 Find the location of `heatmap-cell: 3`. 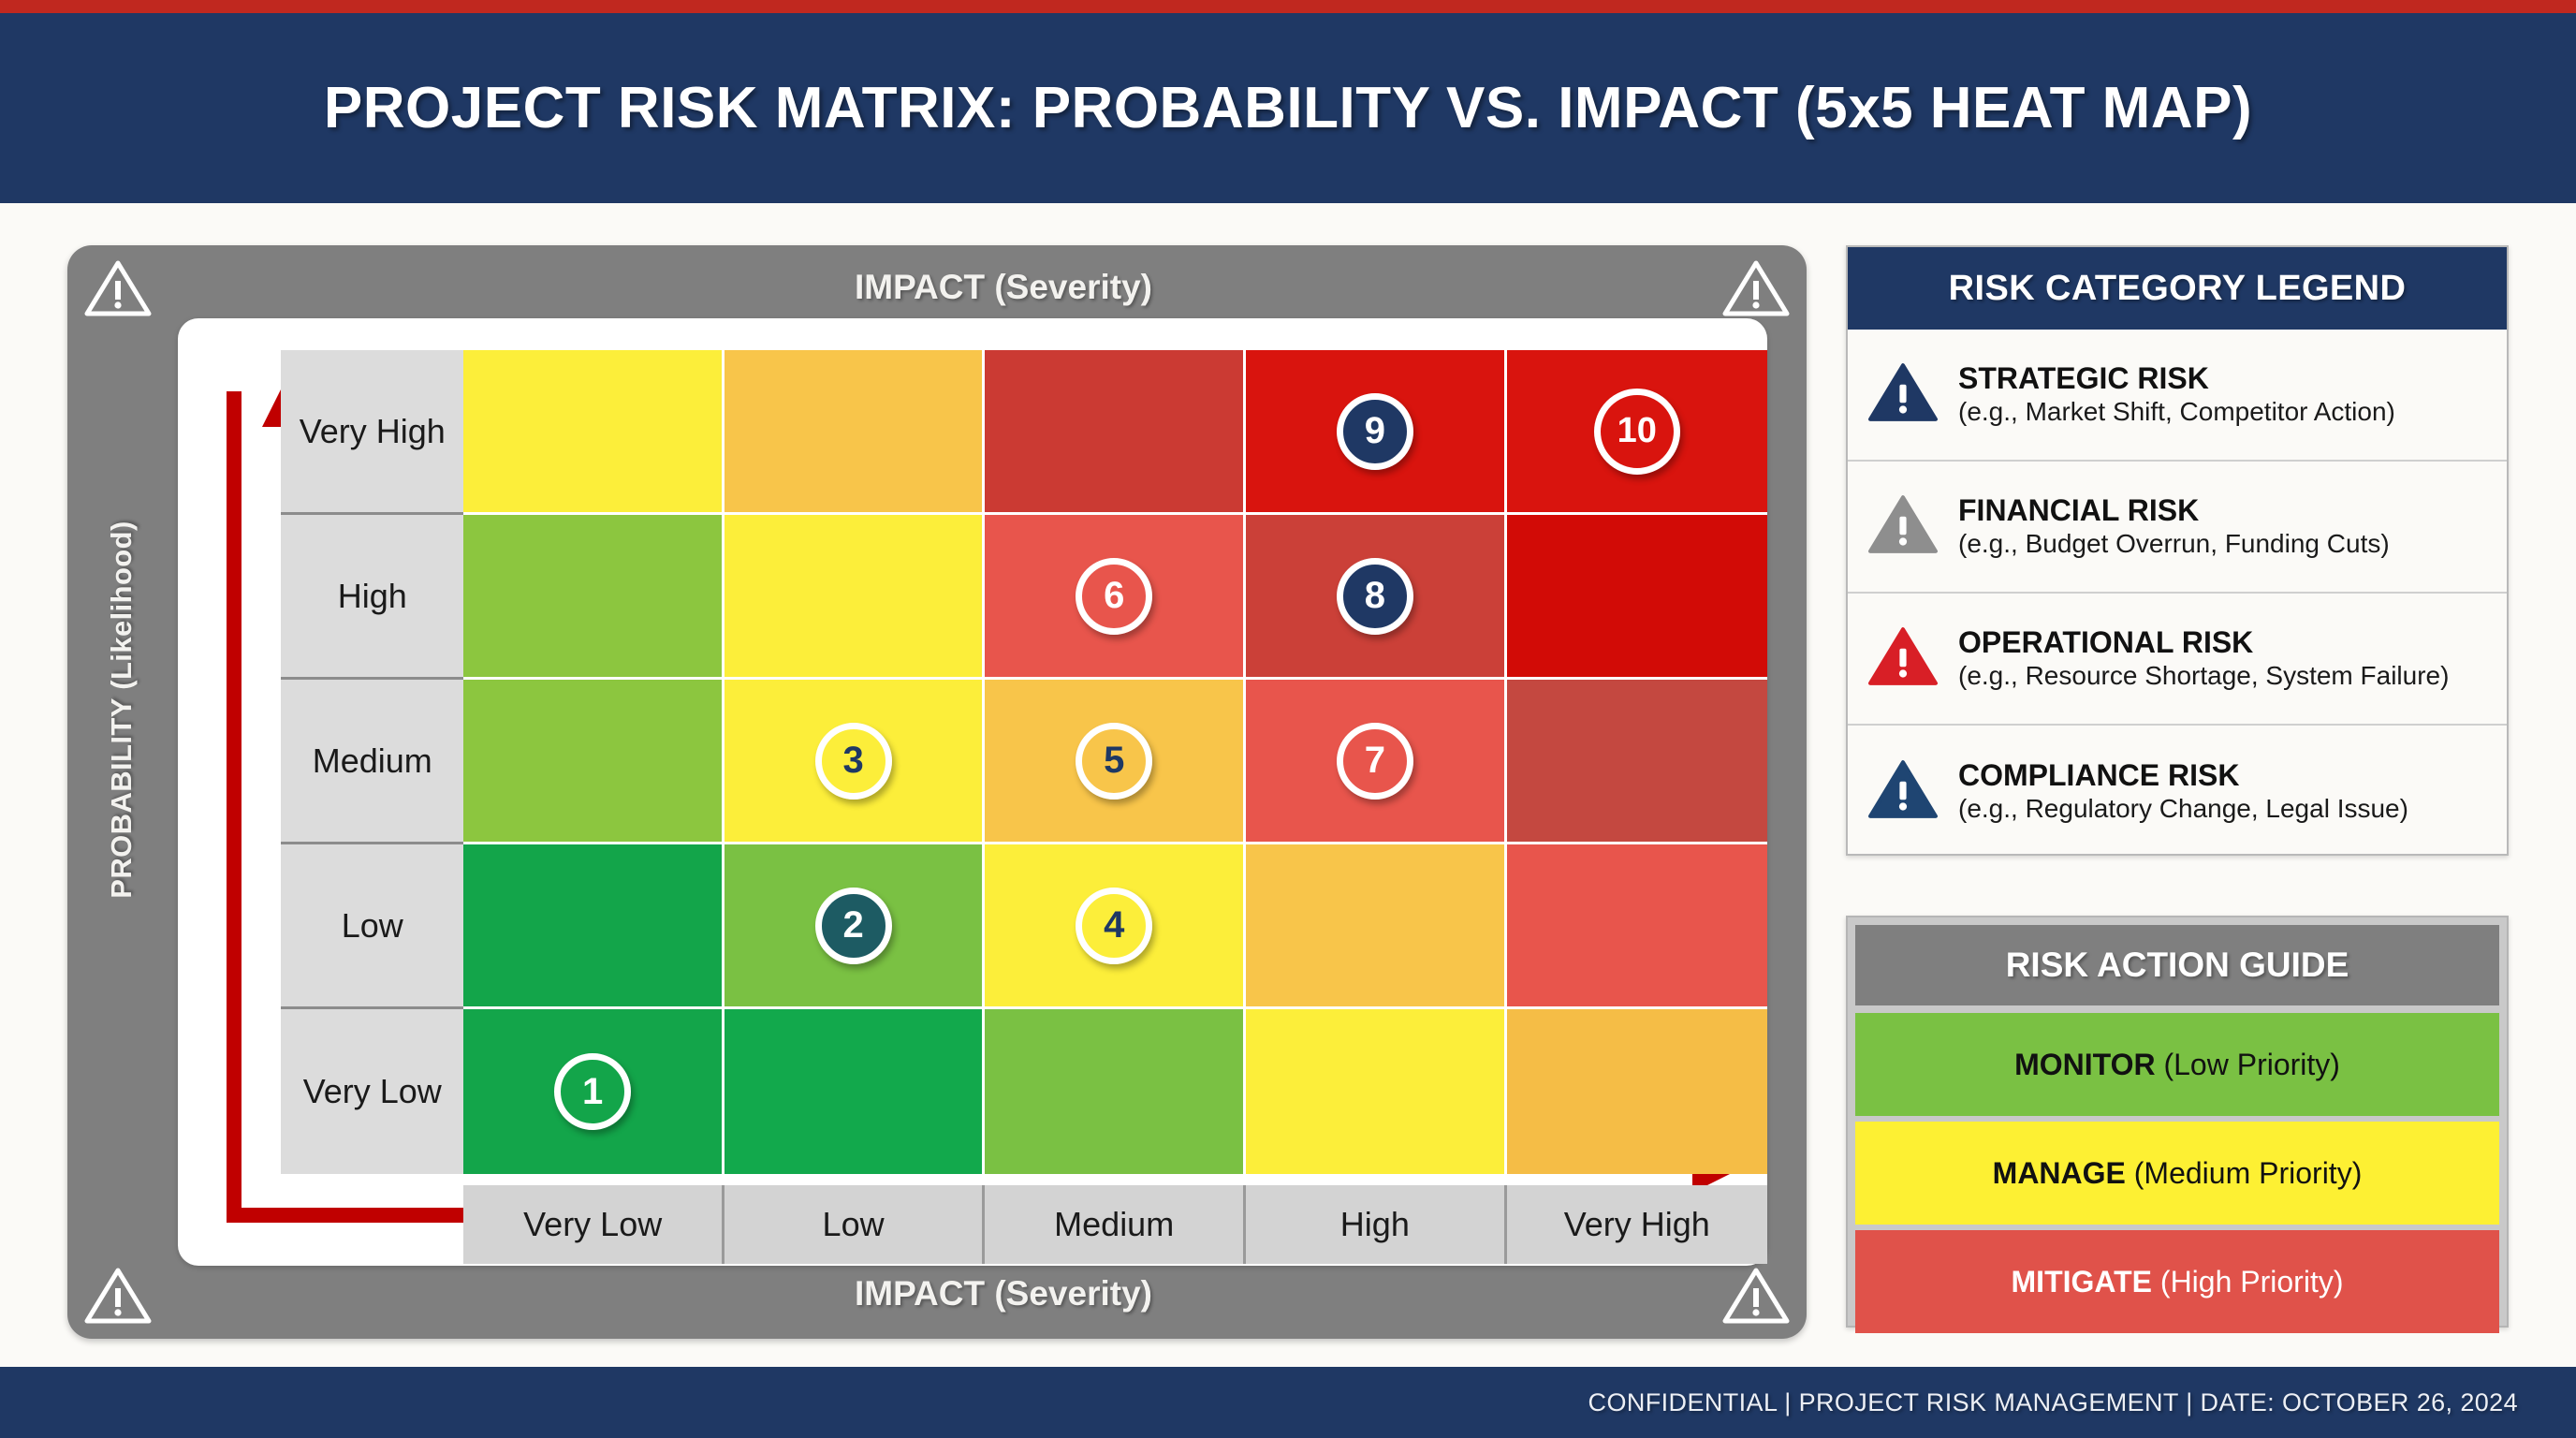

heatmap-cell: 3 is located at coordinates (855, 762).